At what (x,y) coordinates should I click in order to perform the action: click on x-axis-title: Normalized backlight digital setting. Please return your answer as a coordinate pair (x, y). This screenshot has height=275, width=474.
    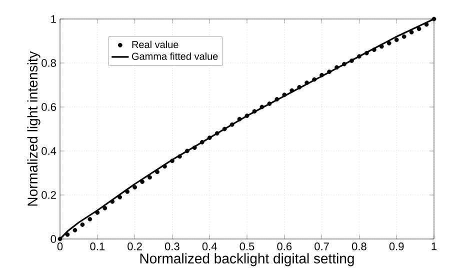
    Looking at the image, I should click on (247, 259).